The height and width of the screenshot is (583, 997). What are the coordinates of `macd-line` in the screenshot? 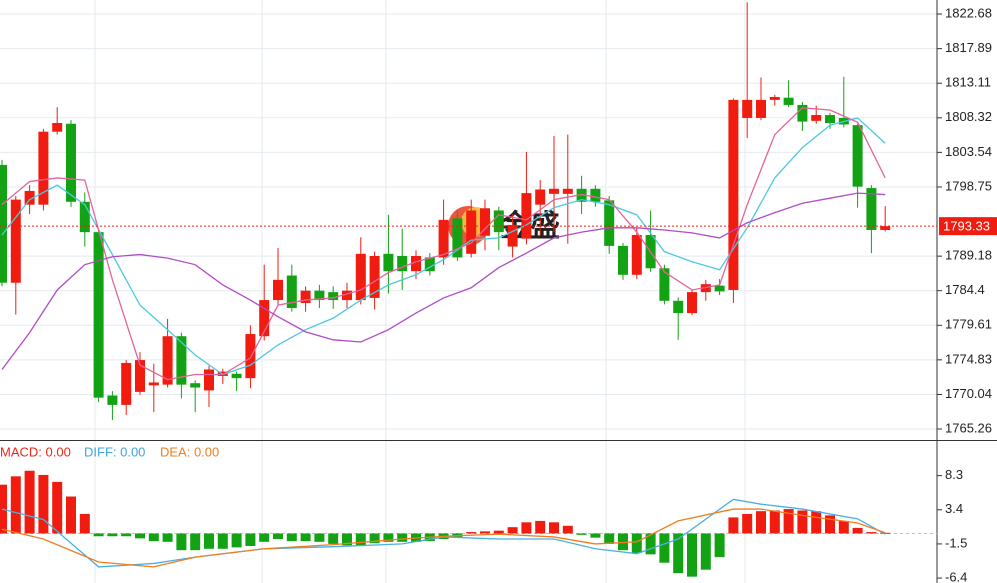 It's located at (443, 533).